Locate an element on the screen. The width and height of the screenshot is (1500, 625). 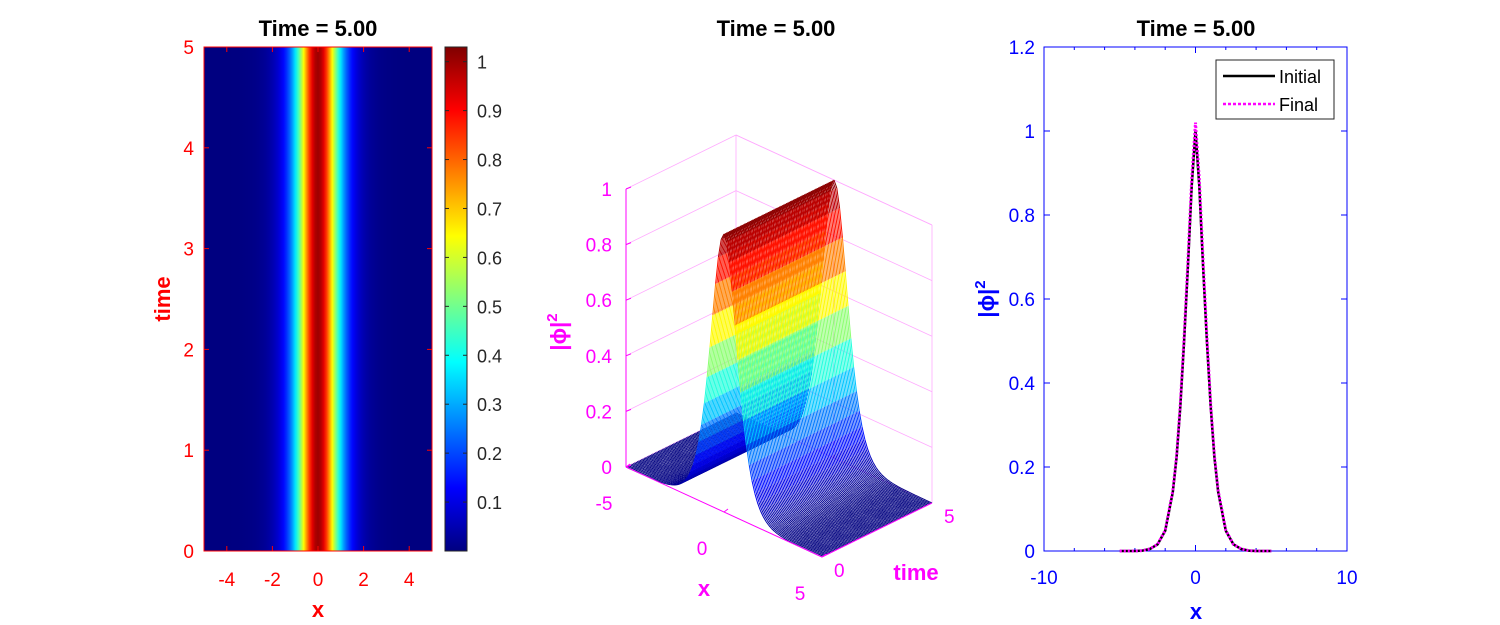
heatmap-ytick-label: 4 is located at coordinates (188, 149).